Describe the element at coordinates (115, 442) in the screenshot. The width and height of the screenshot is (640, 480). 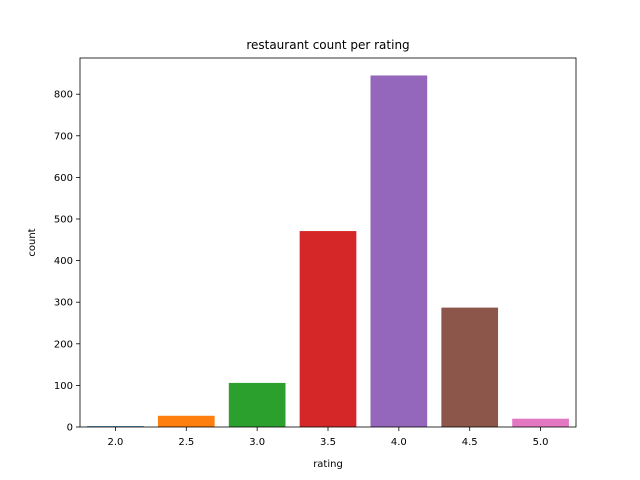
I see `x-tick-label: 2.0` at that location.